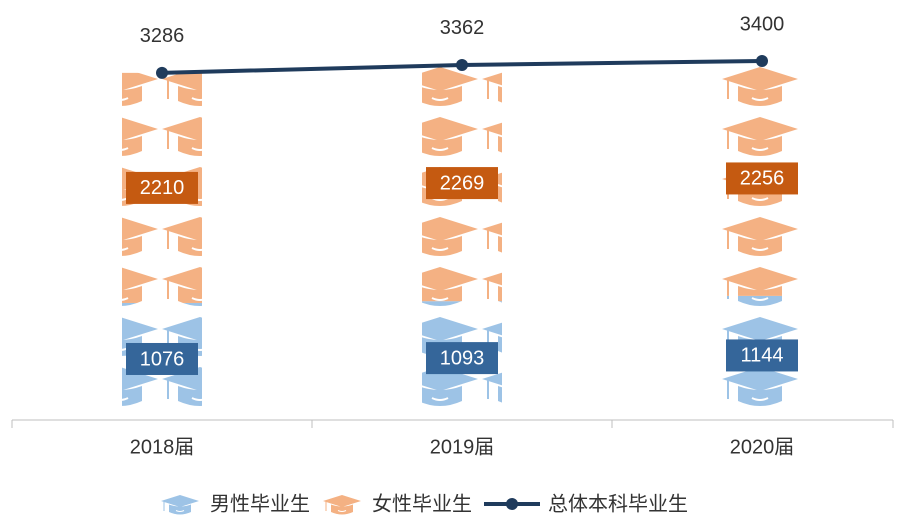 The image size is (903, 518). What do you see at coordinates (162, 447) in the screenshot?
I see `x-tick-label: 2018届` at bounding box center [162, 447].